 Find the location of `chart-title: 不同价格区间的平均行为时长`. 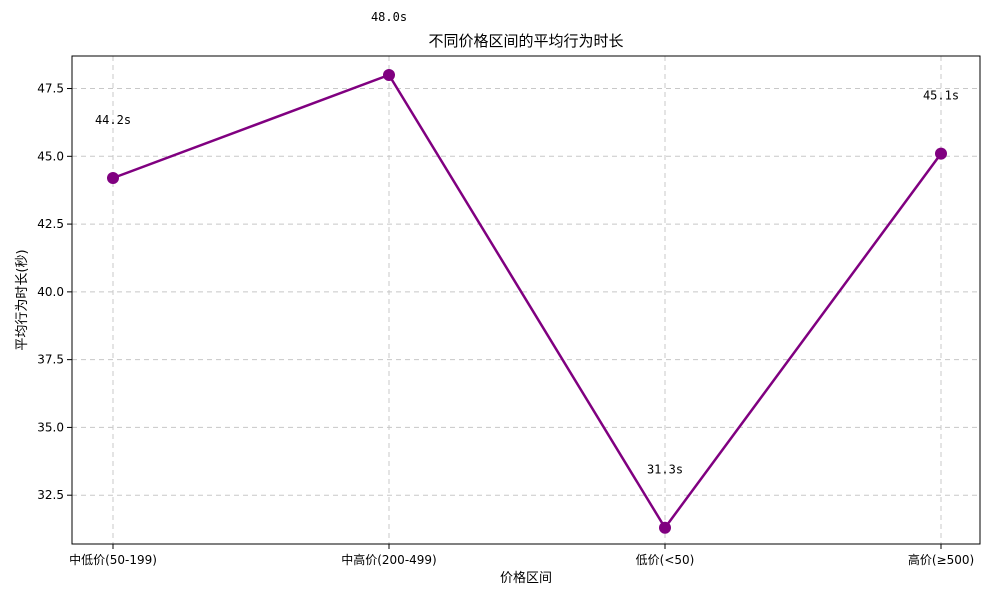

chart-title: 不同价格区间的平均行为时长 is located at coordinates (525, 41).